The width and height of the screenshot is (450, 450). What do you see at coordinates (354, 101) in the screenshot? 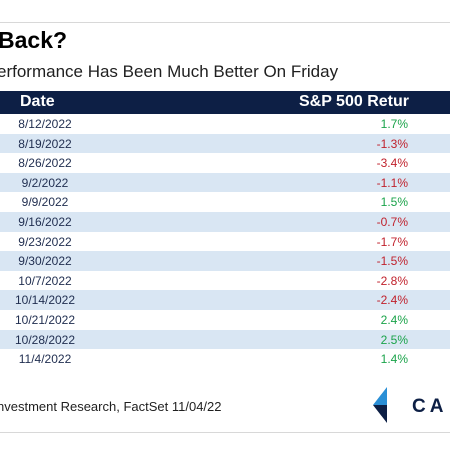
I see `column-header-return: S&P 500 Retur` at bounding box center [354, 101].